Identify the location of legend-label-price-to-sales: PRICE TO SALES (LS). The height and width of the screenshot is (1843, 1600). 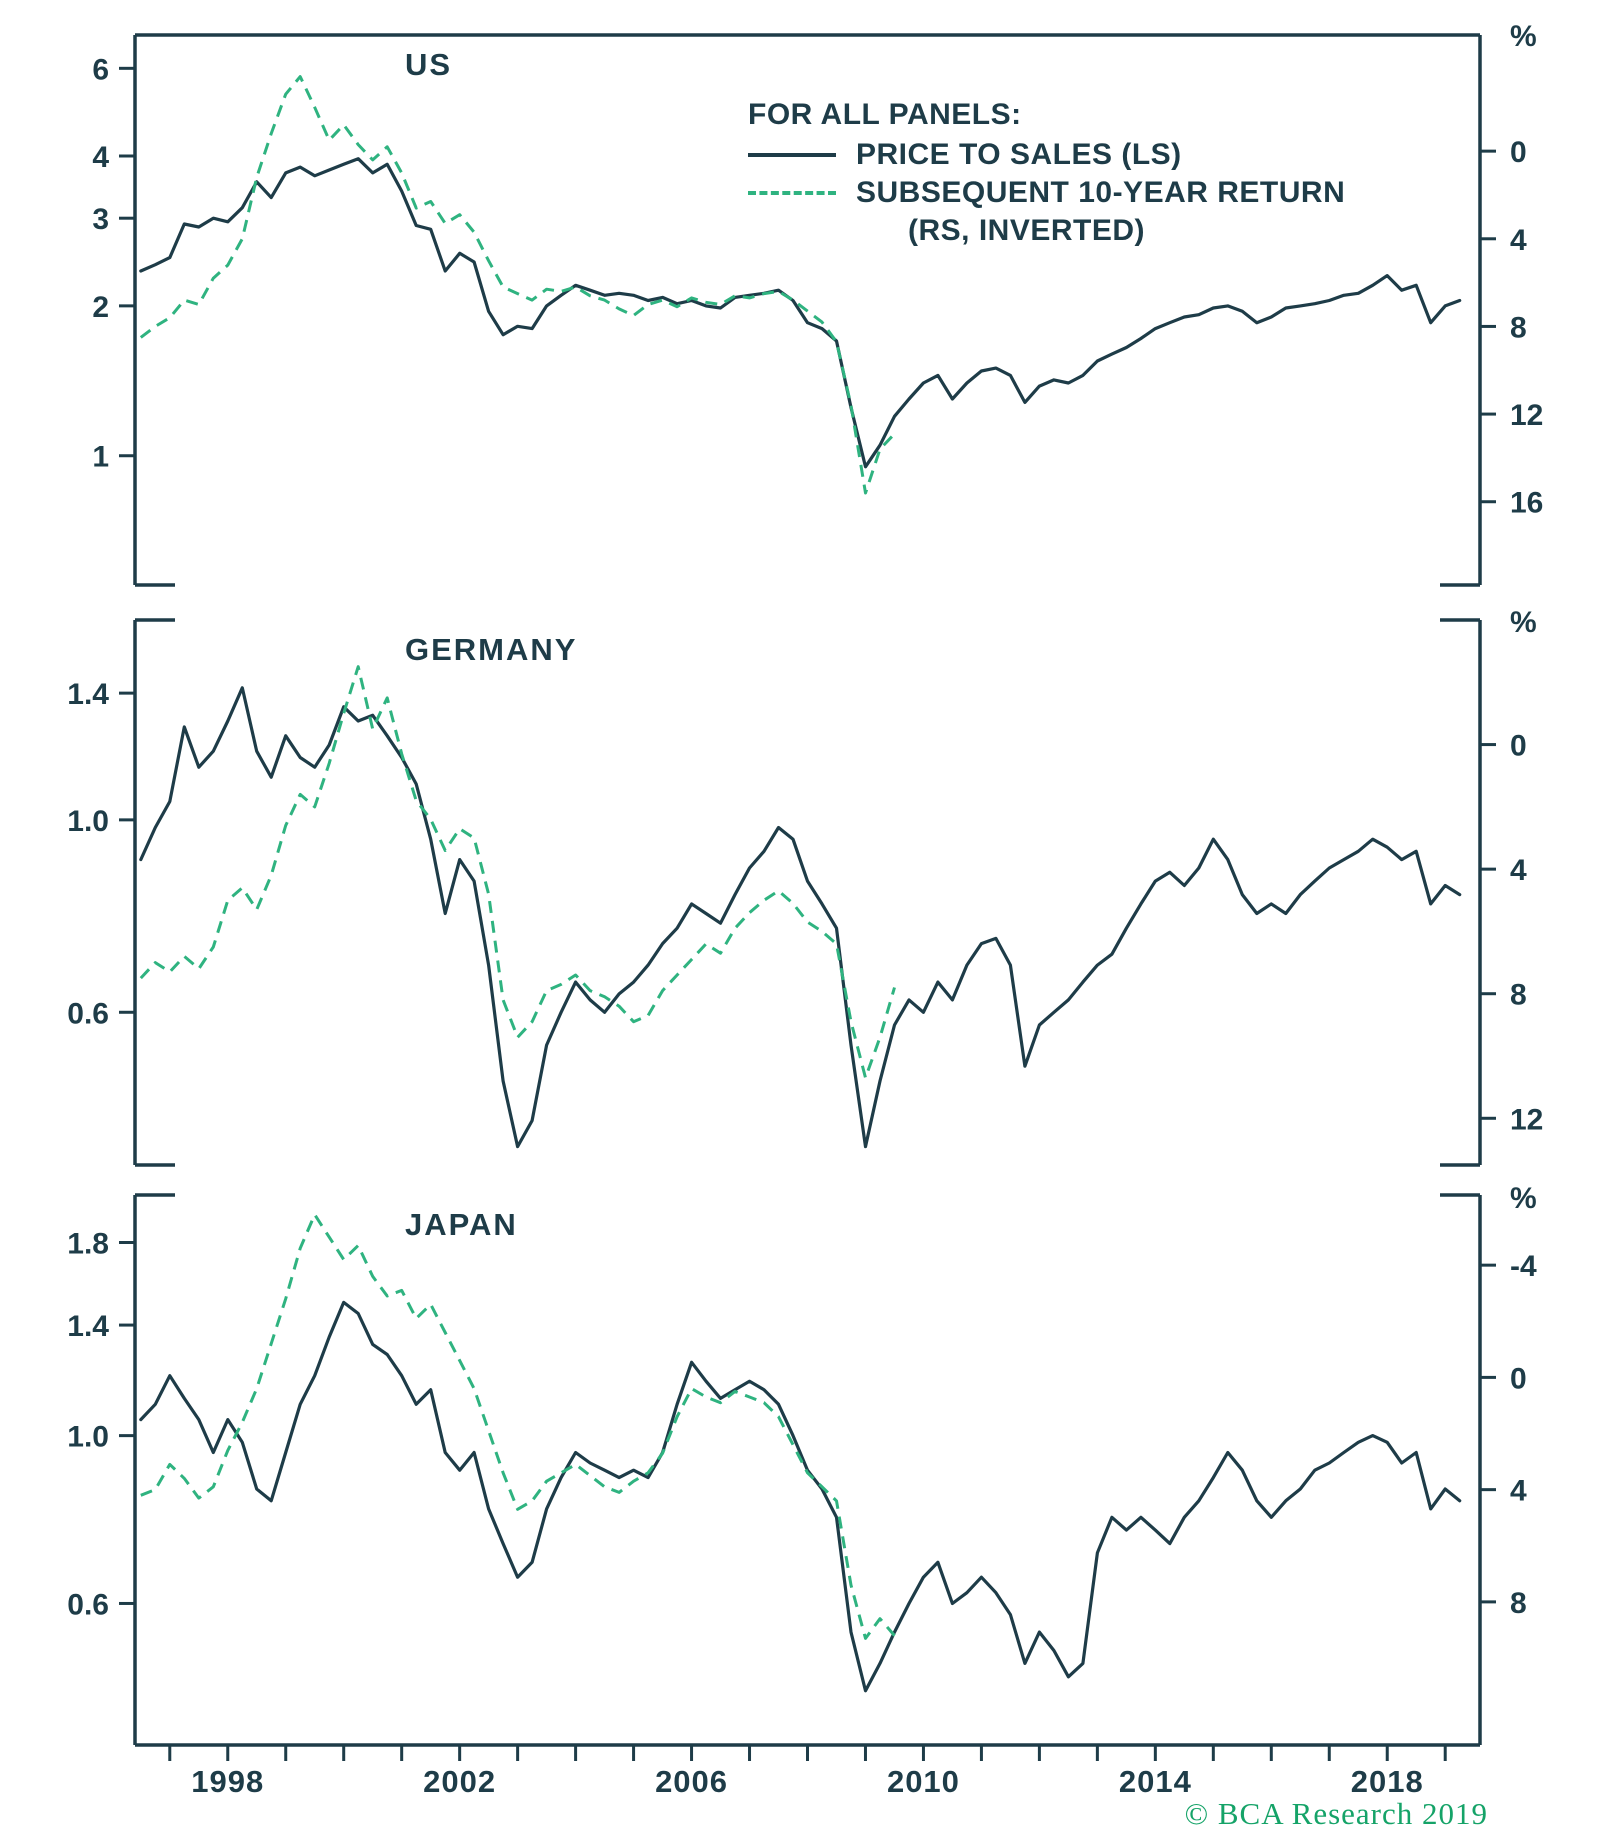
(1019, 154).